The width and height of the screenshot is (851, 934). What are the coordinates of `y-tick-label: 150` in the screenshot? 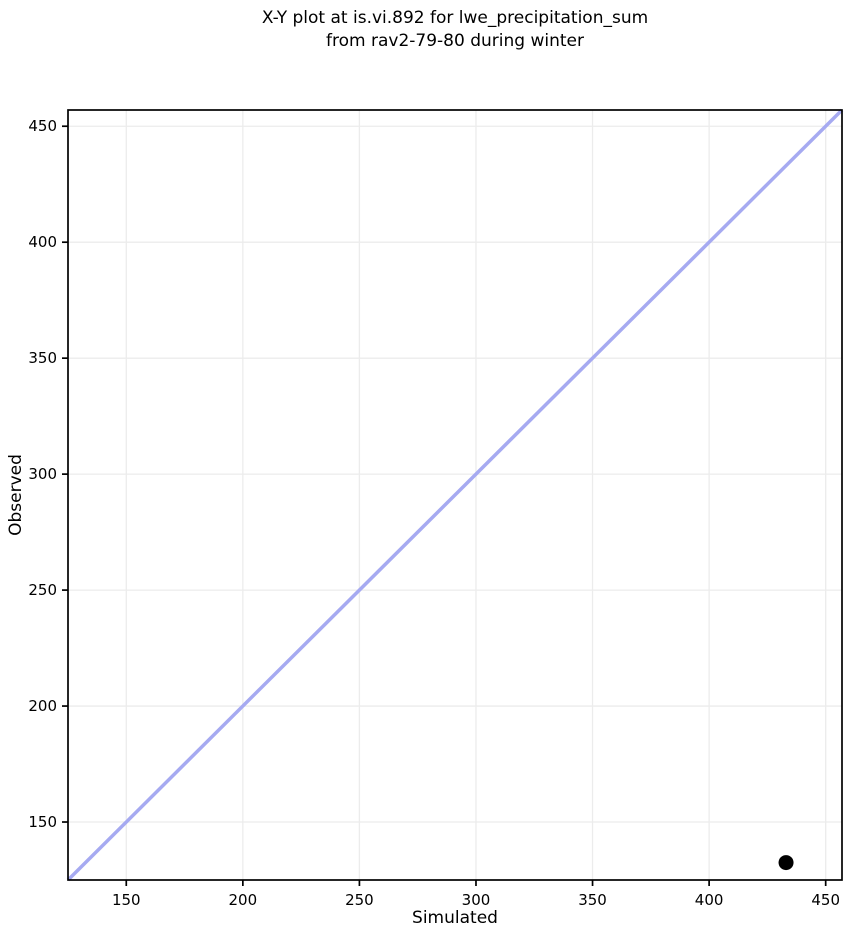 It's located at (42, 822).